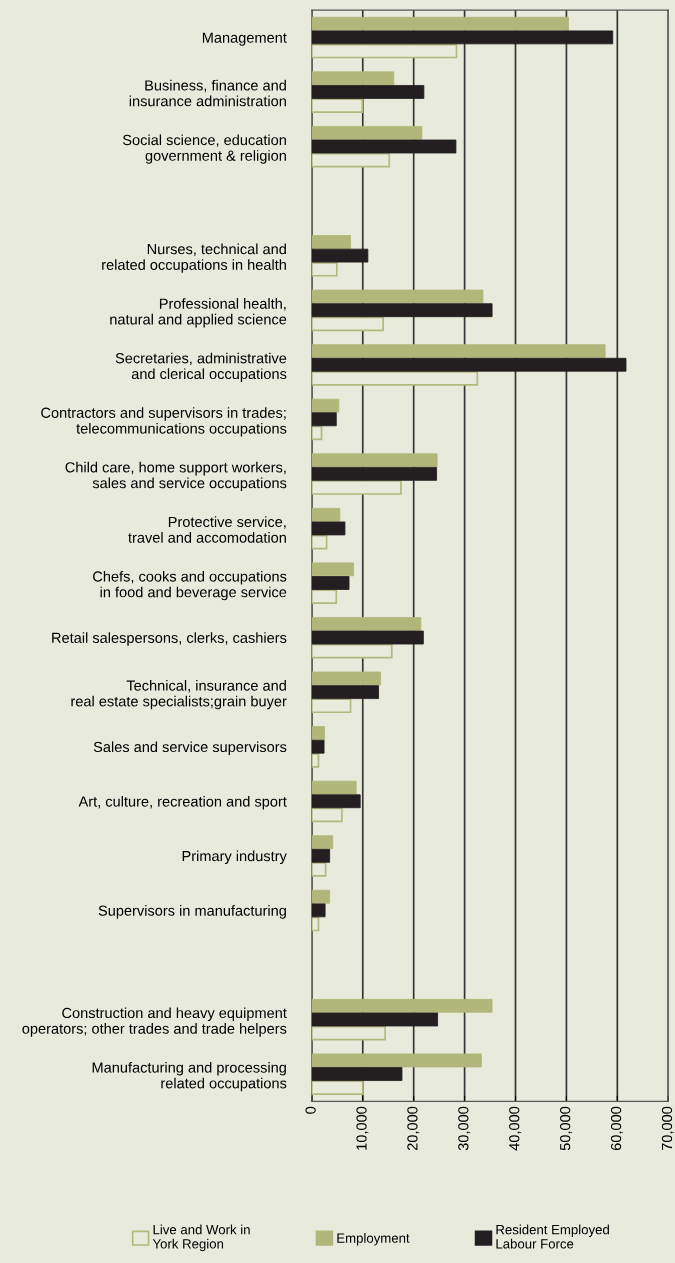 The height and width of the screenshot is (1263, 675). What do you see at coordinates (198, 313) in the screenshot?
I see `y-tick-label: Professional health, natural and applied science` at bounding box center [198, 313].